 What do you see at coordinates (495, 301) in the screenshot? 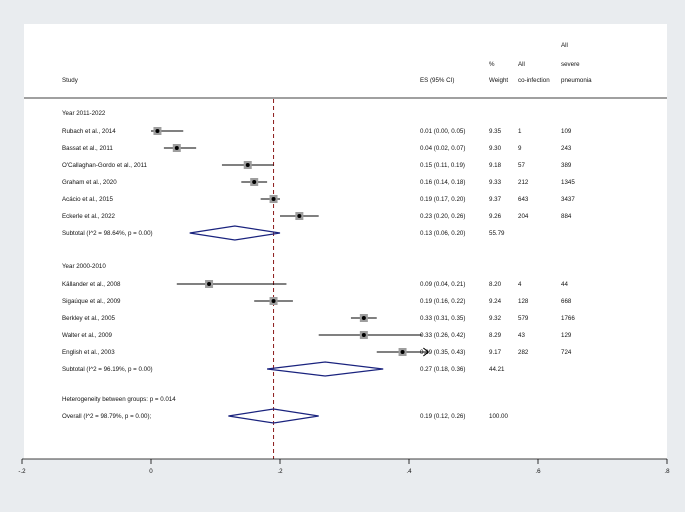
I see `study-weight: 9.24` at bounding box center [495, 301].